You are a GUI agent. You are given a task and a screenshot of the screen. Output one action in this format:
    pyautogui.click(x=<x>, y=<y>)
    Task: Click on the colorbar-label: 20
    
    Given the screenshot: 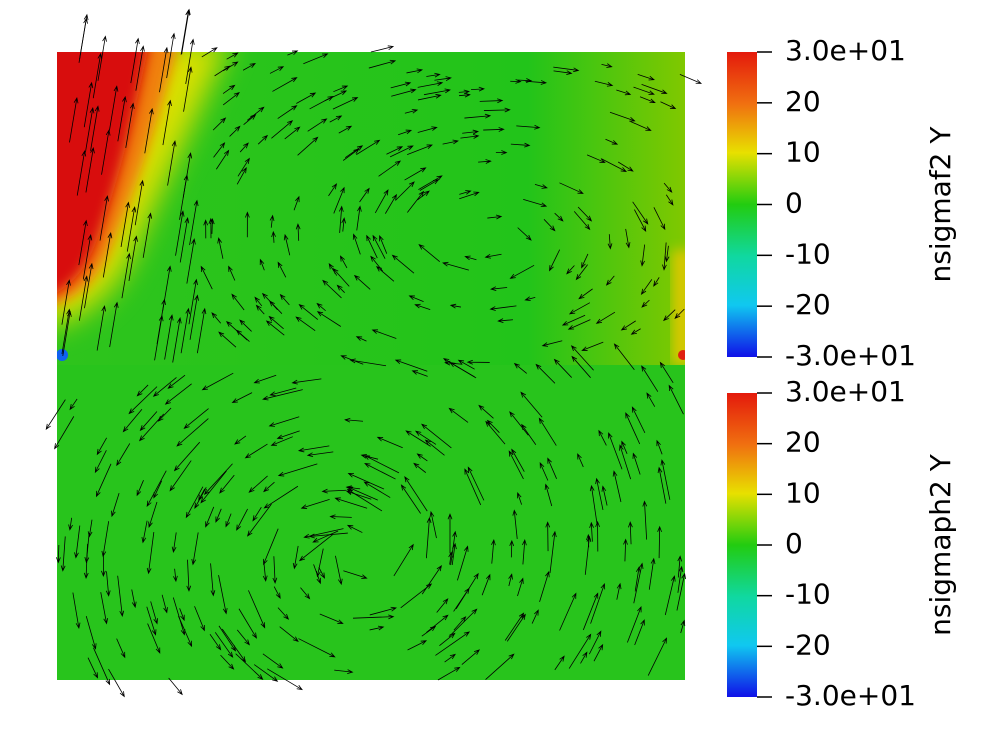 What is the action you would take?
    pyautogui.click(x=803, y=442)
    